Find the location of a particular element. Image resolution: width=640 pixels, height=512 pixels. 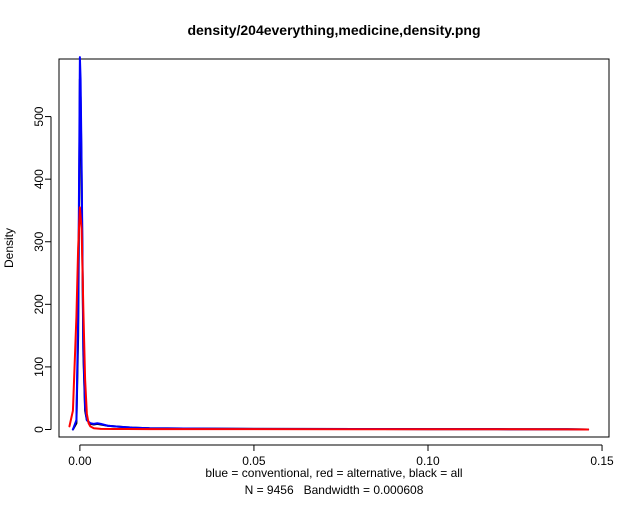

x-tick-label: 0.00 is located at coordinates (80, 461).